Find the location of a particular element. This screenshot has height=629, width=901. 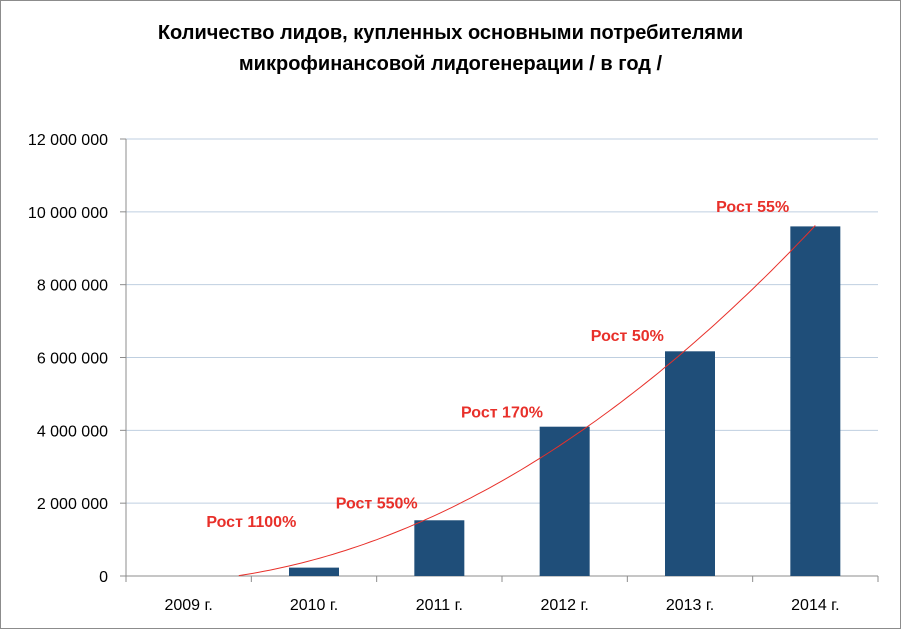

x-tick-label: 2010 г. is located at coordinates (314, 605).